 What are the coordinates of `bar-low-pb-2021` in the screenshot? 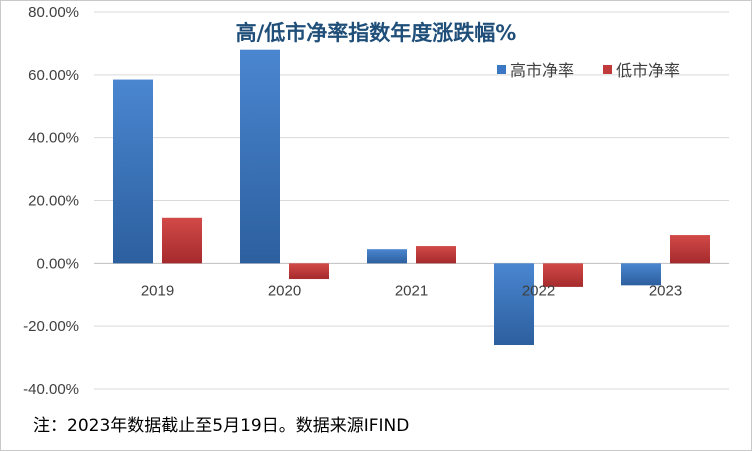 It's located at (436, 255).